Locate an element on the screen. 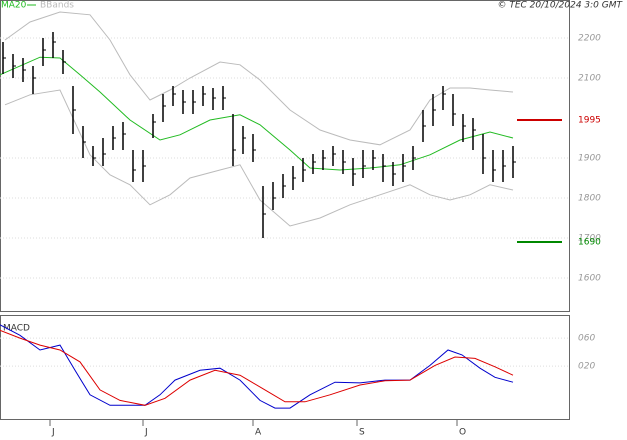 This screenshot has width=627, height=440. y-tick-label: 020 is located at coordinates (586, 367).